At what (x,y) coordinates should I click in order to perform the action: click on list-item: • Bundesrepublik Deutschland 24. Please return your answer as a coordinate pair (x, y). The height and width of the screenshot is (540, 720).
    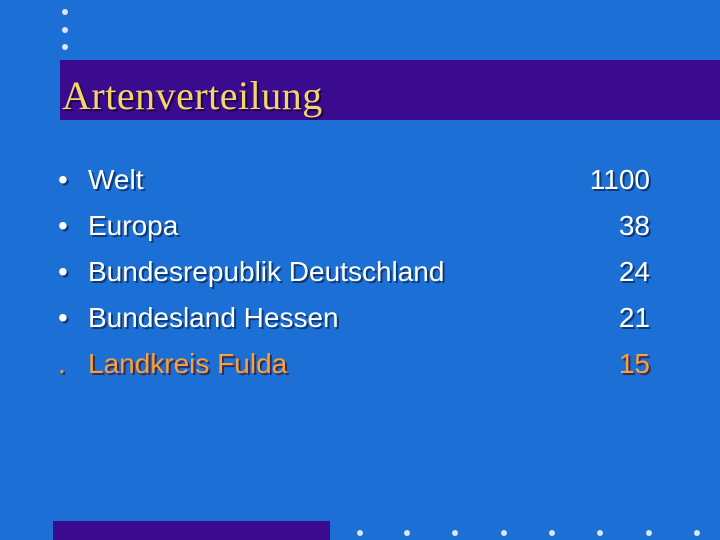
    Looking at the image, I should click on (360, 272).